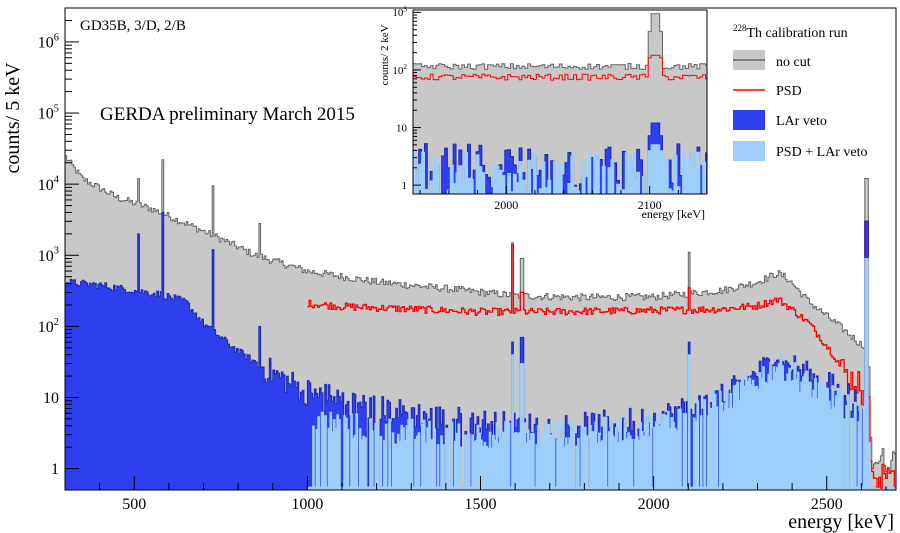  I want to click on x-tick-label: 2500, so click(827, 504).